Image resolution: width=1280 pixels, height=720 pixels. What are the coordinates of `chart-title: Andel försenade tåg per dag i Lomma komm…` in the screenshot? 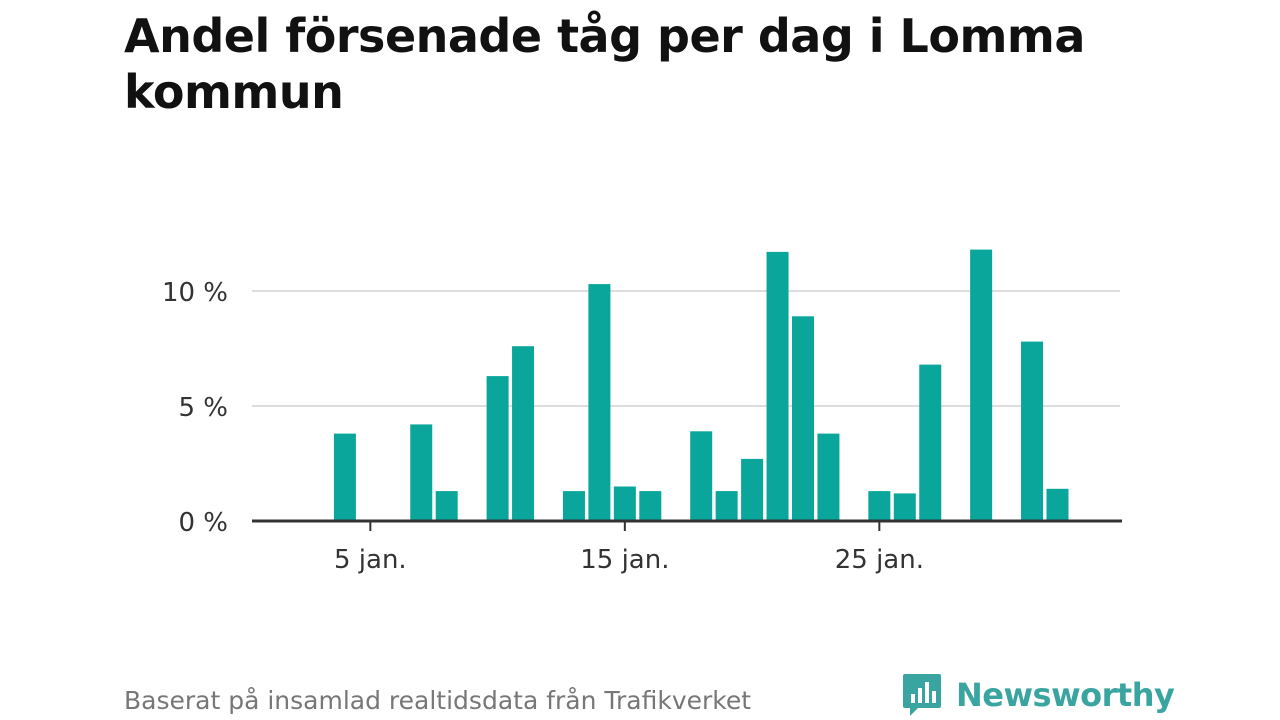 It's located at (604, 64).